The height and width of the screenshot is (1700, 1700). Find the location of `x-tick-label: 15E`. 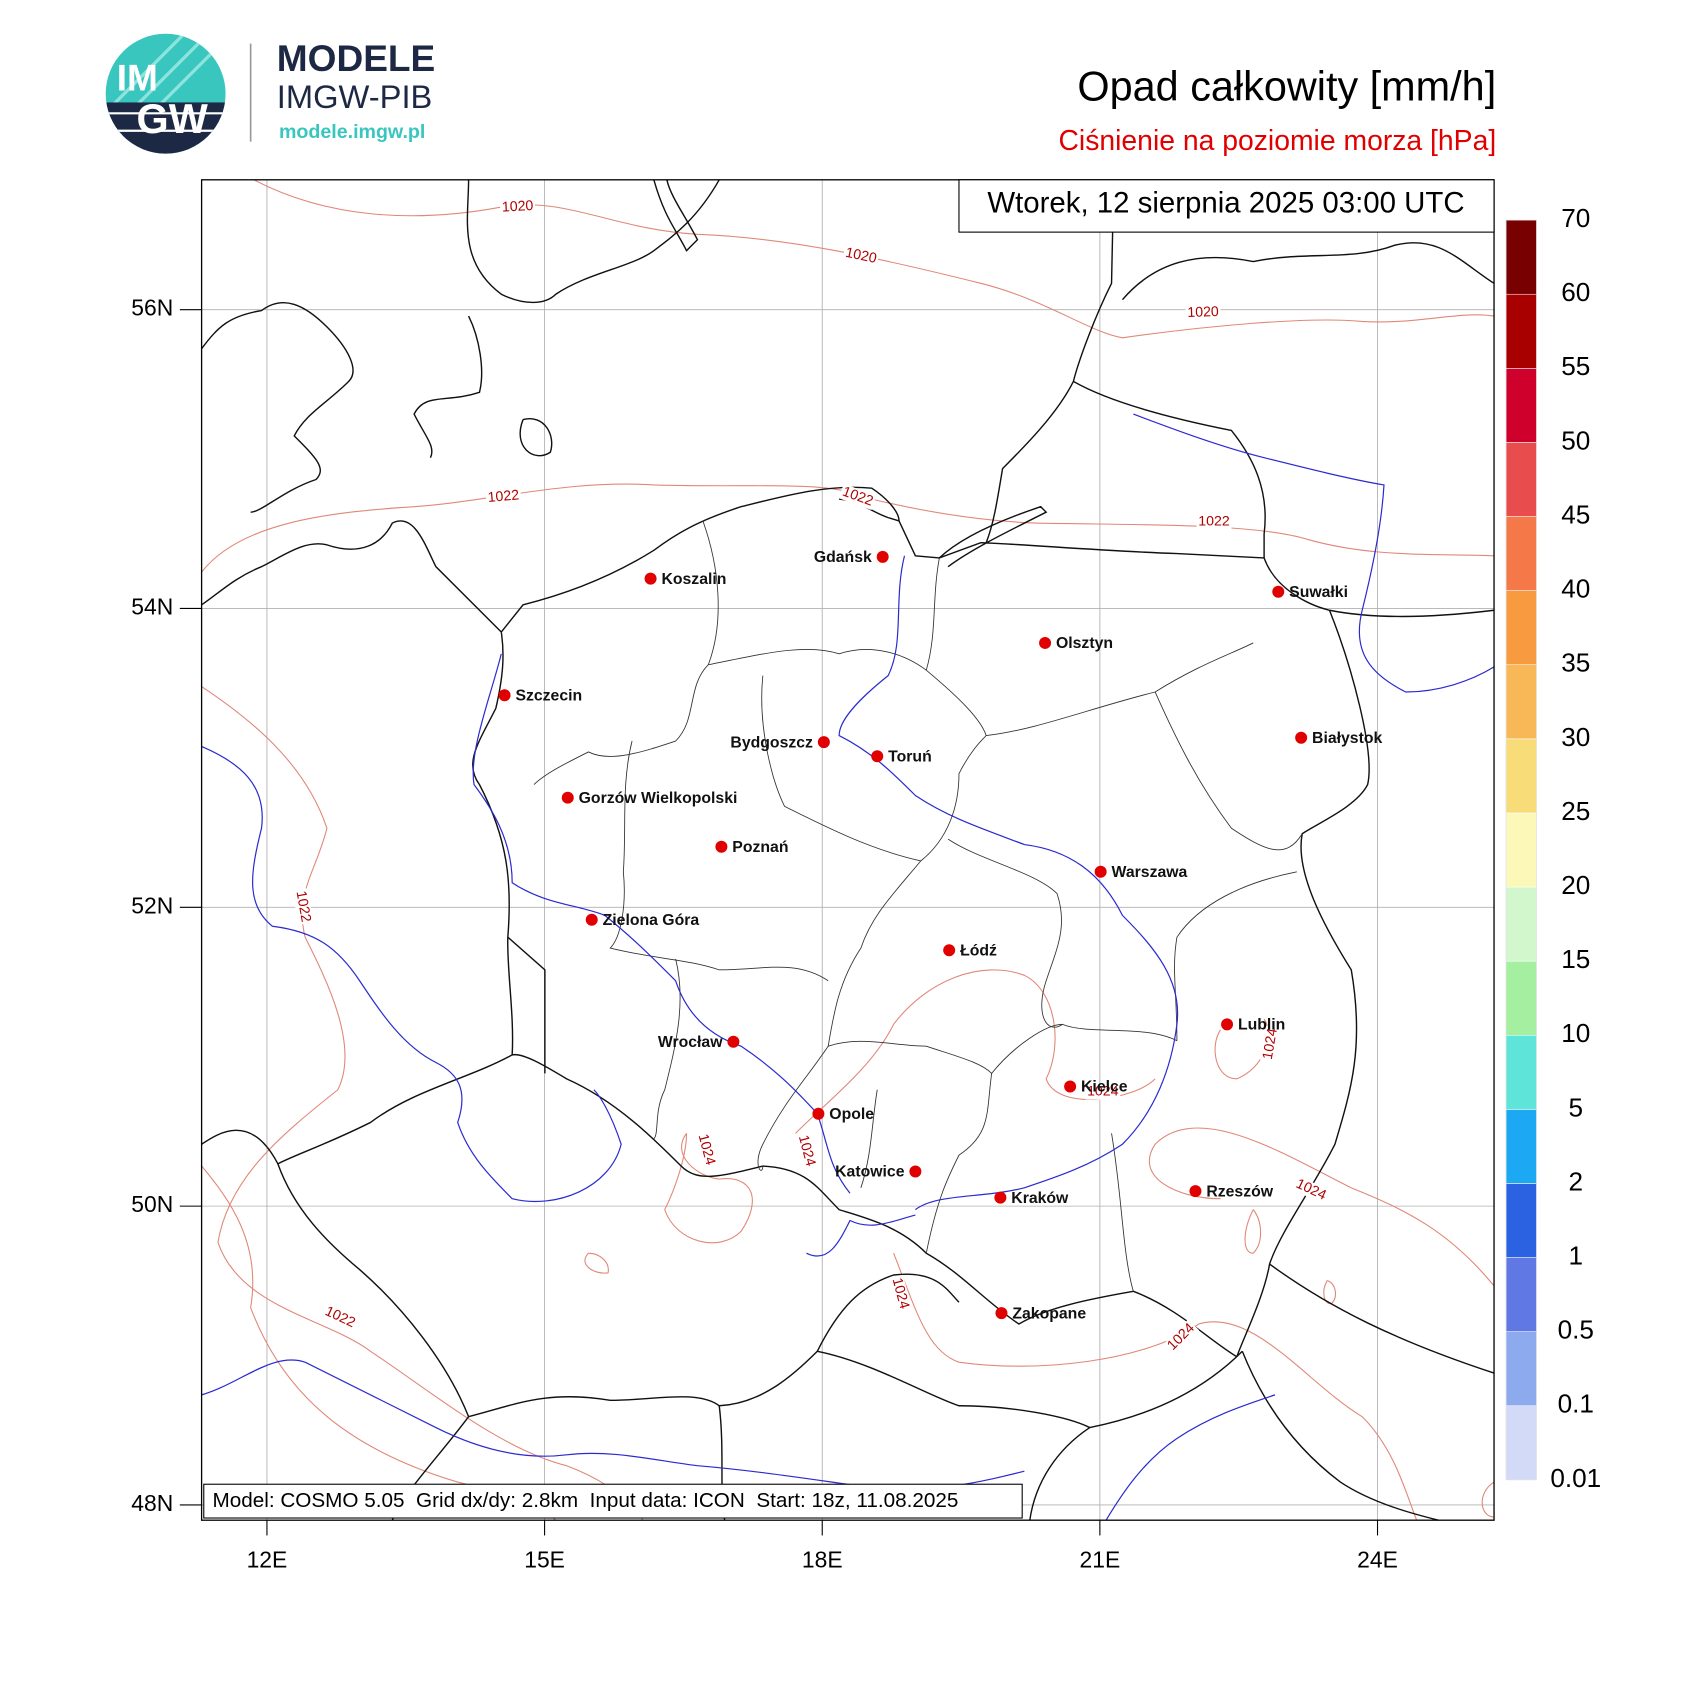

x-tick-label: 15E is located at coordinates (544, 1560).